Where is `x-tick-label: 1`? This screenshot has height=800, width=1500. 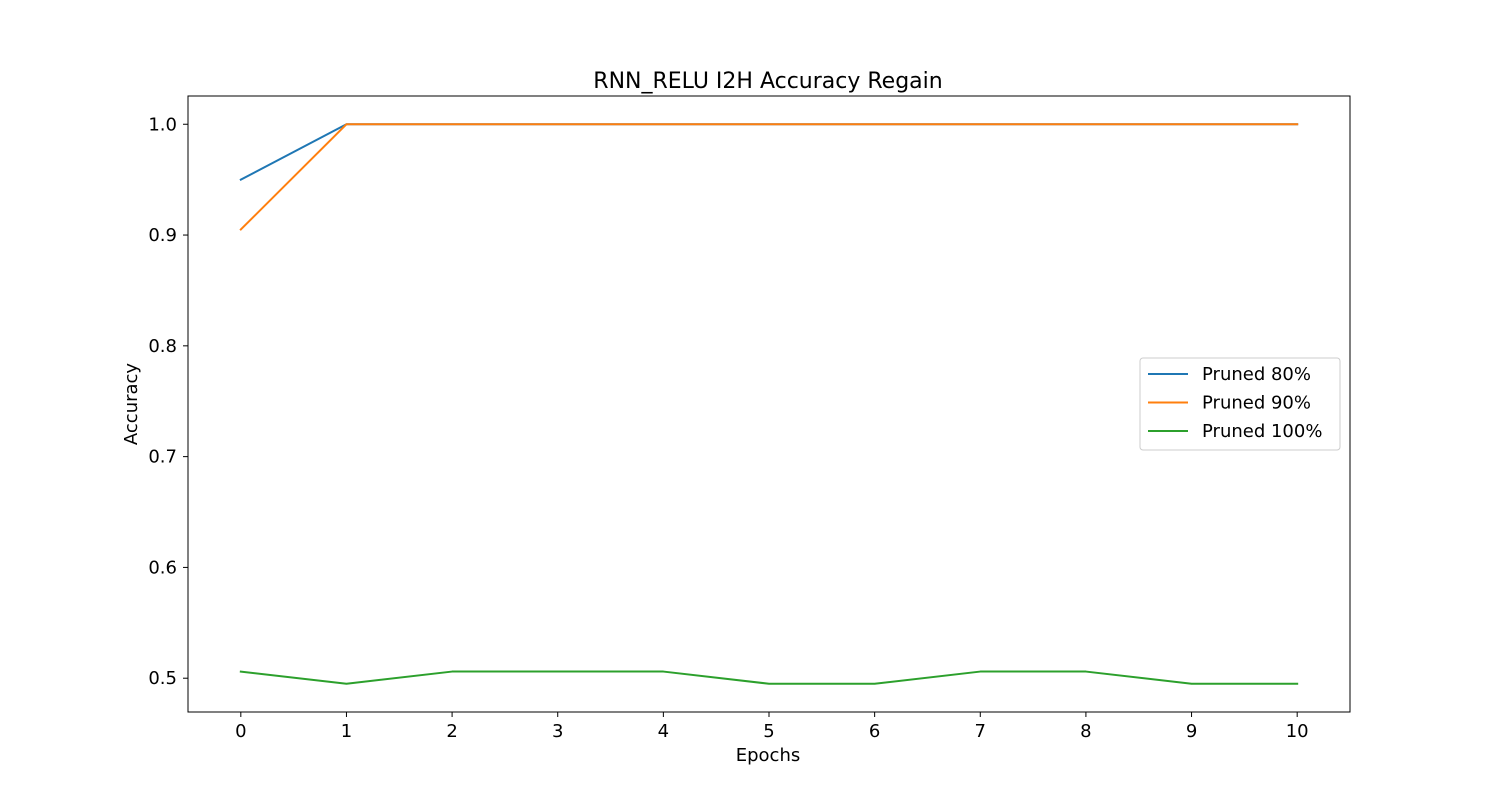 x-tick-label: 1 is located at coordinates (346, 731).